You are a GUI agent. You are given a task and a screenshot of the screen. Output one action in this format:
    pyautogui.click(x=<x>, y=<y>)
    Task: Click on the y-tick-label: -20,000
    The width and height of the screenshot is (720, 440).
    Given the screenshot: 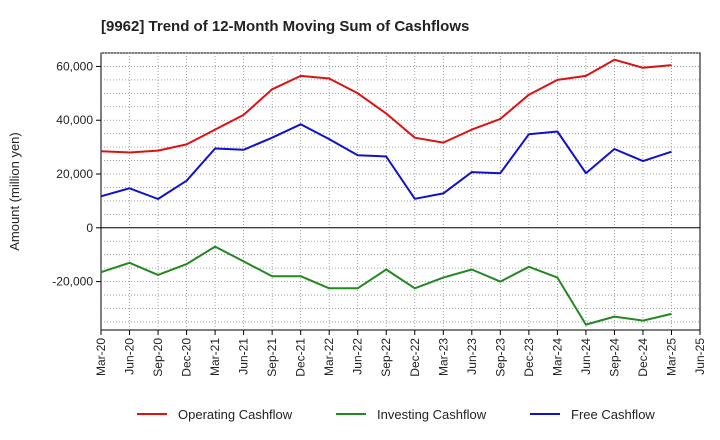 What is the action you would take?
    pyautogui.click(x=72, y=282)
    